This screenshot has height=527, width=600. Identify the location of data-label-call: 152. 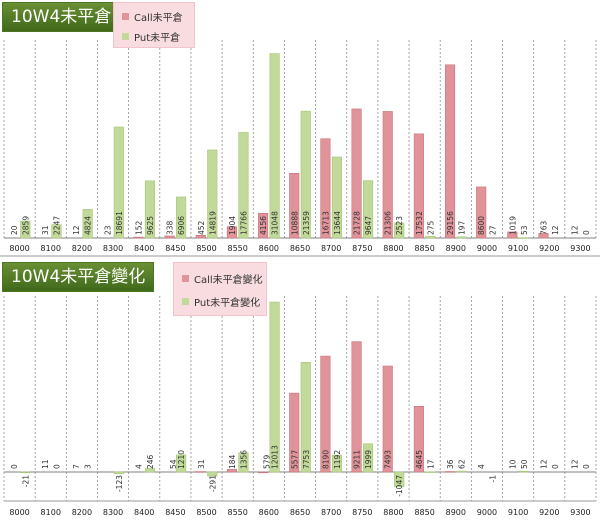
(138, 227).